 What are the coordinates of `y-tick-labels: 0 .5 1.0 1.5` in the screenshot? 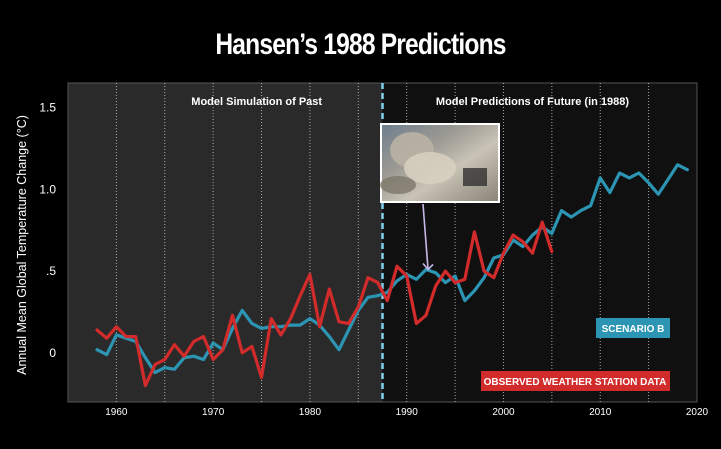 It's located at (47, 230).